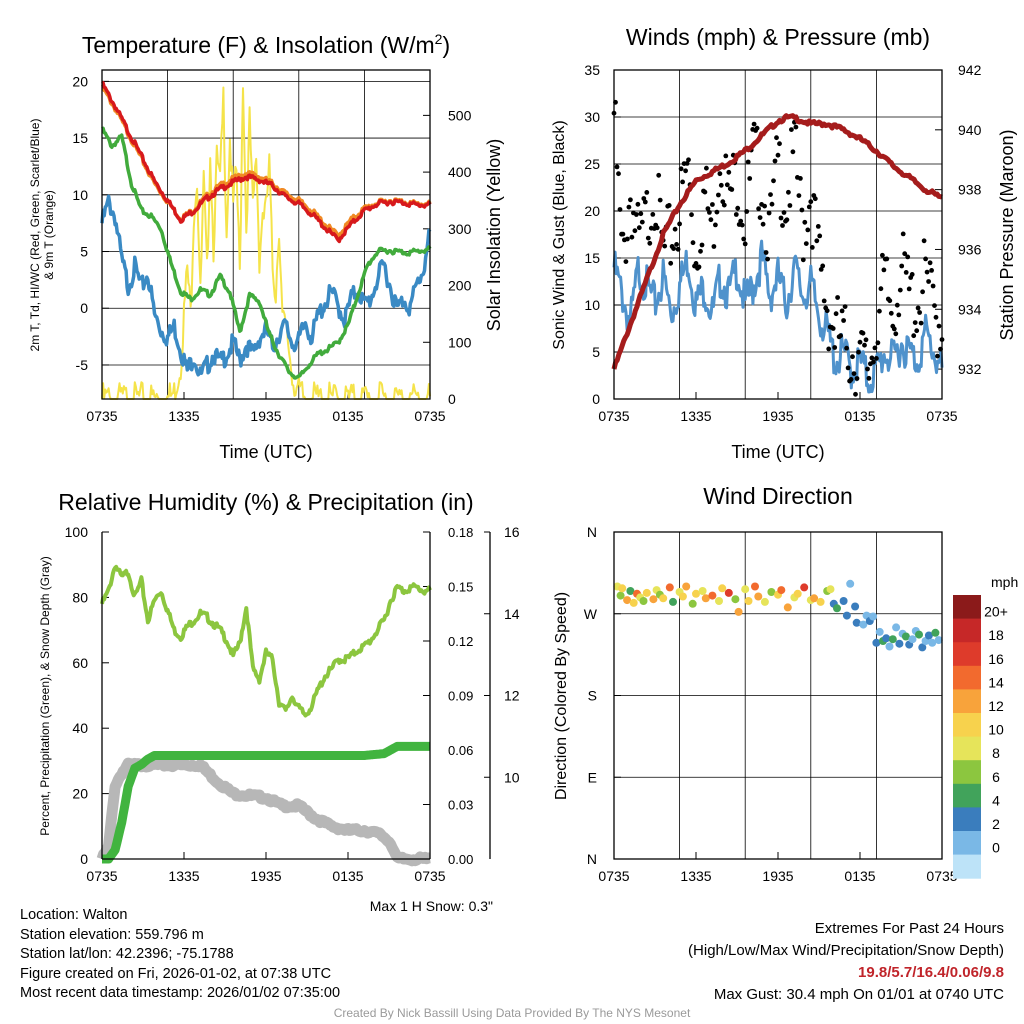 The width and height of the screenshot is (1024, 1024). Describe the element at coordinates (265, 416) in the screenshot. I see `x-tick-label-temp: 1935` at that location.